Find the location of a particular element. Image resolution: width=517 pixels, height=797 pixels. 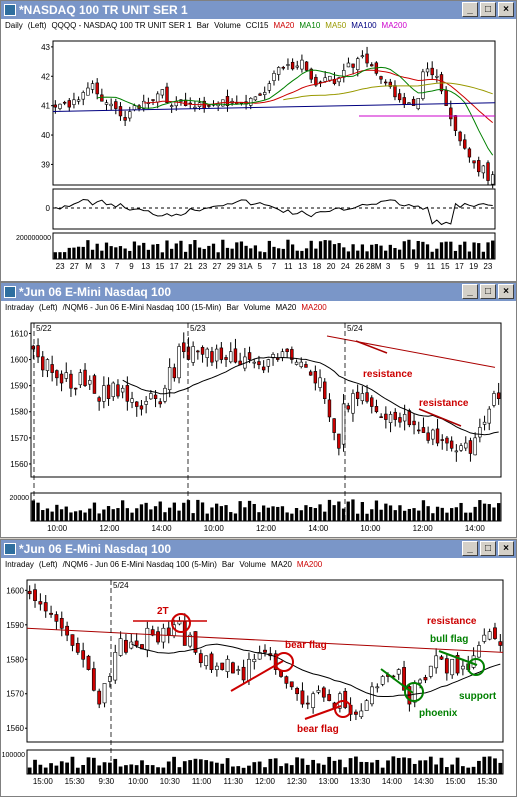

phoenix-circle is located at coordinates (414, 692).